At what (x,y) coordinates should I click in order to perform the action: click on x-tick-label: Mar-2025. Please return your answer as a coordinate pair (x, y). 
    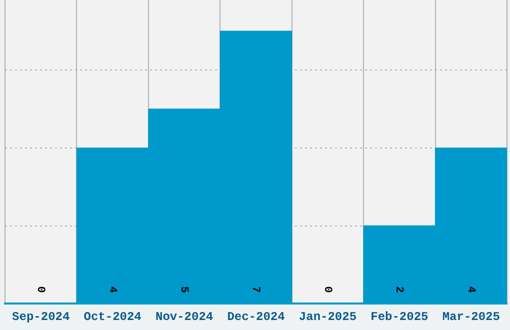
    Looking at the image, I should click on (471, 317).